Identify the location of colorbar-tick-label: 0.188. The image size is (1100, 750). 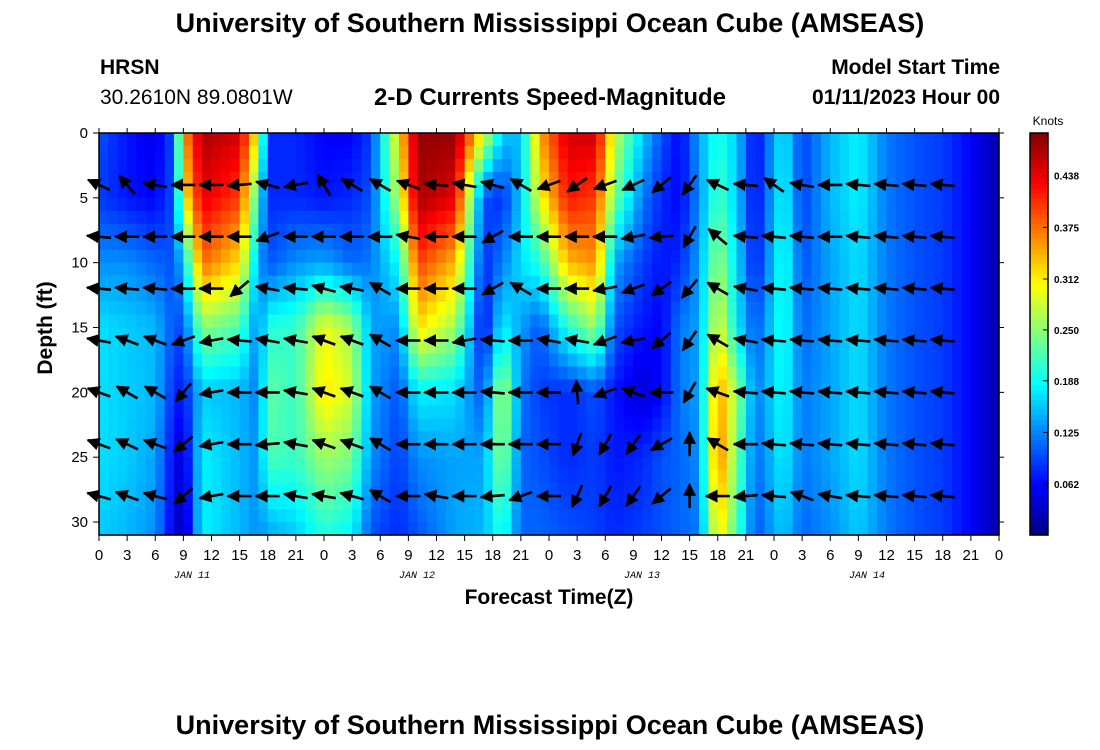
(1066, 382).